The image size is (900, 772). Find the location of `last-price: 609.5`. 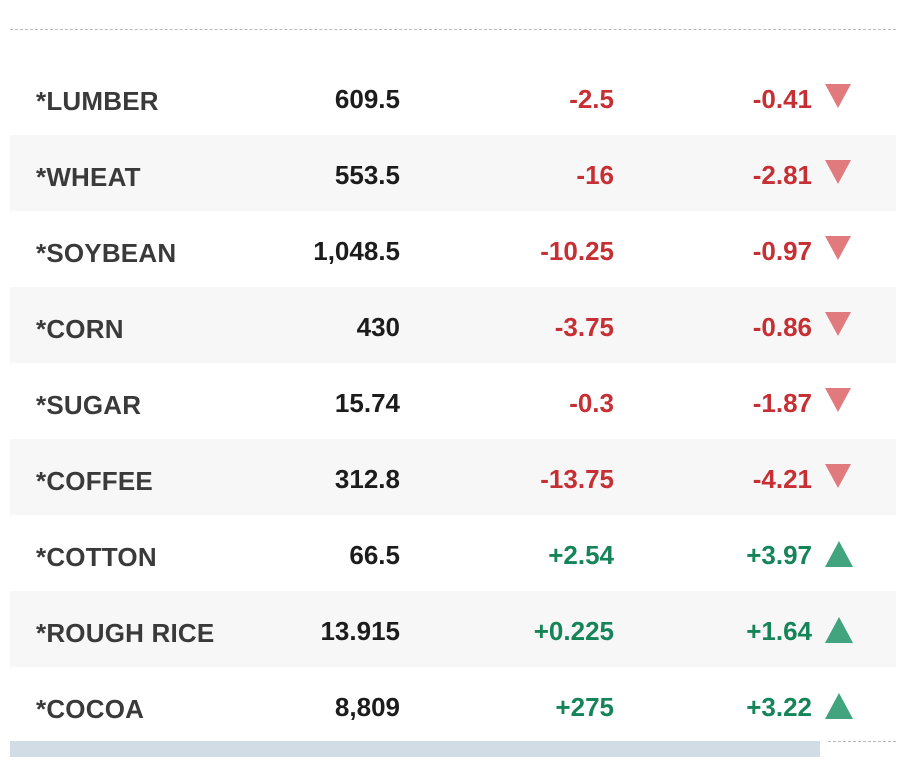

last-price: 609.5 is located at coordinates (367, 99).